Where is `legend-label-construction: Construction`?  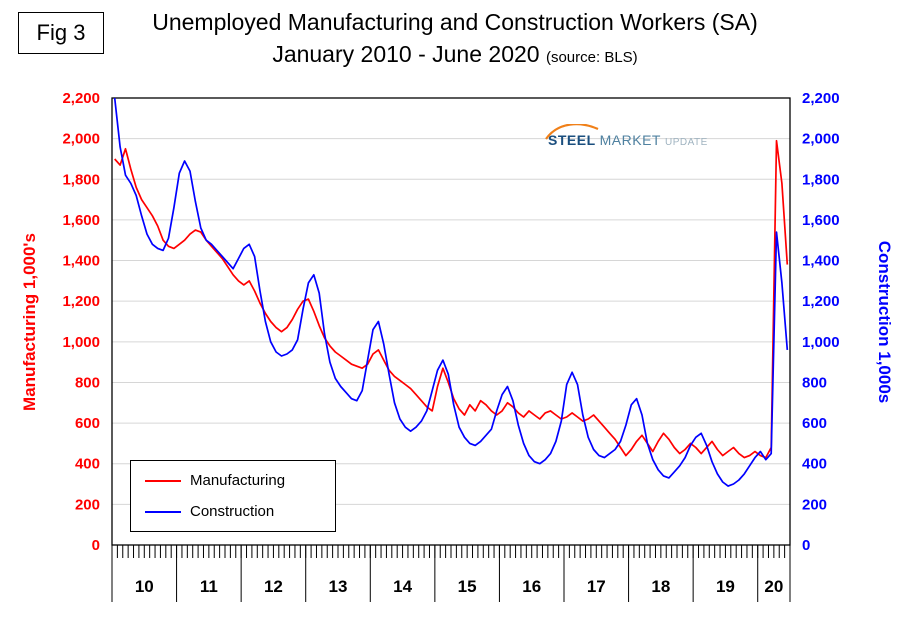
legend-label-construction: Construction is located at coordinates (232, 511).